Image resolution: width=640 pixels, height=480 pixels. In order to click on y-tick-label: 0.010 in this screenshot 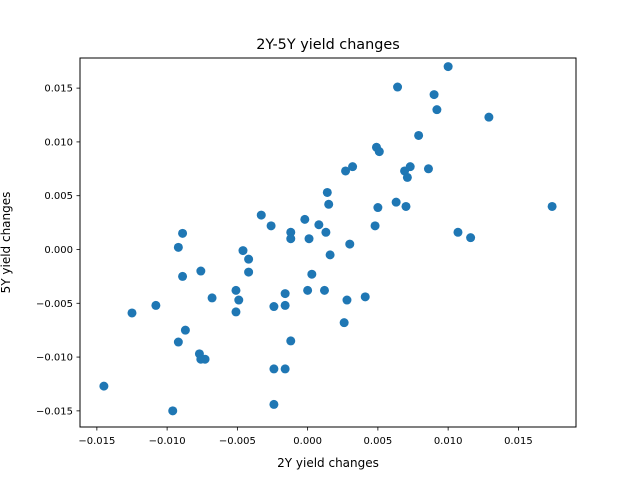, I will do `click(58, 142)`.